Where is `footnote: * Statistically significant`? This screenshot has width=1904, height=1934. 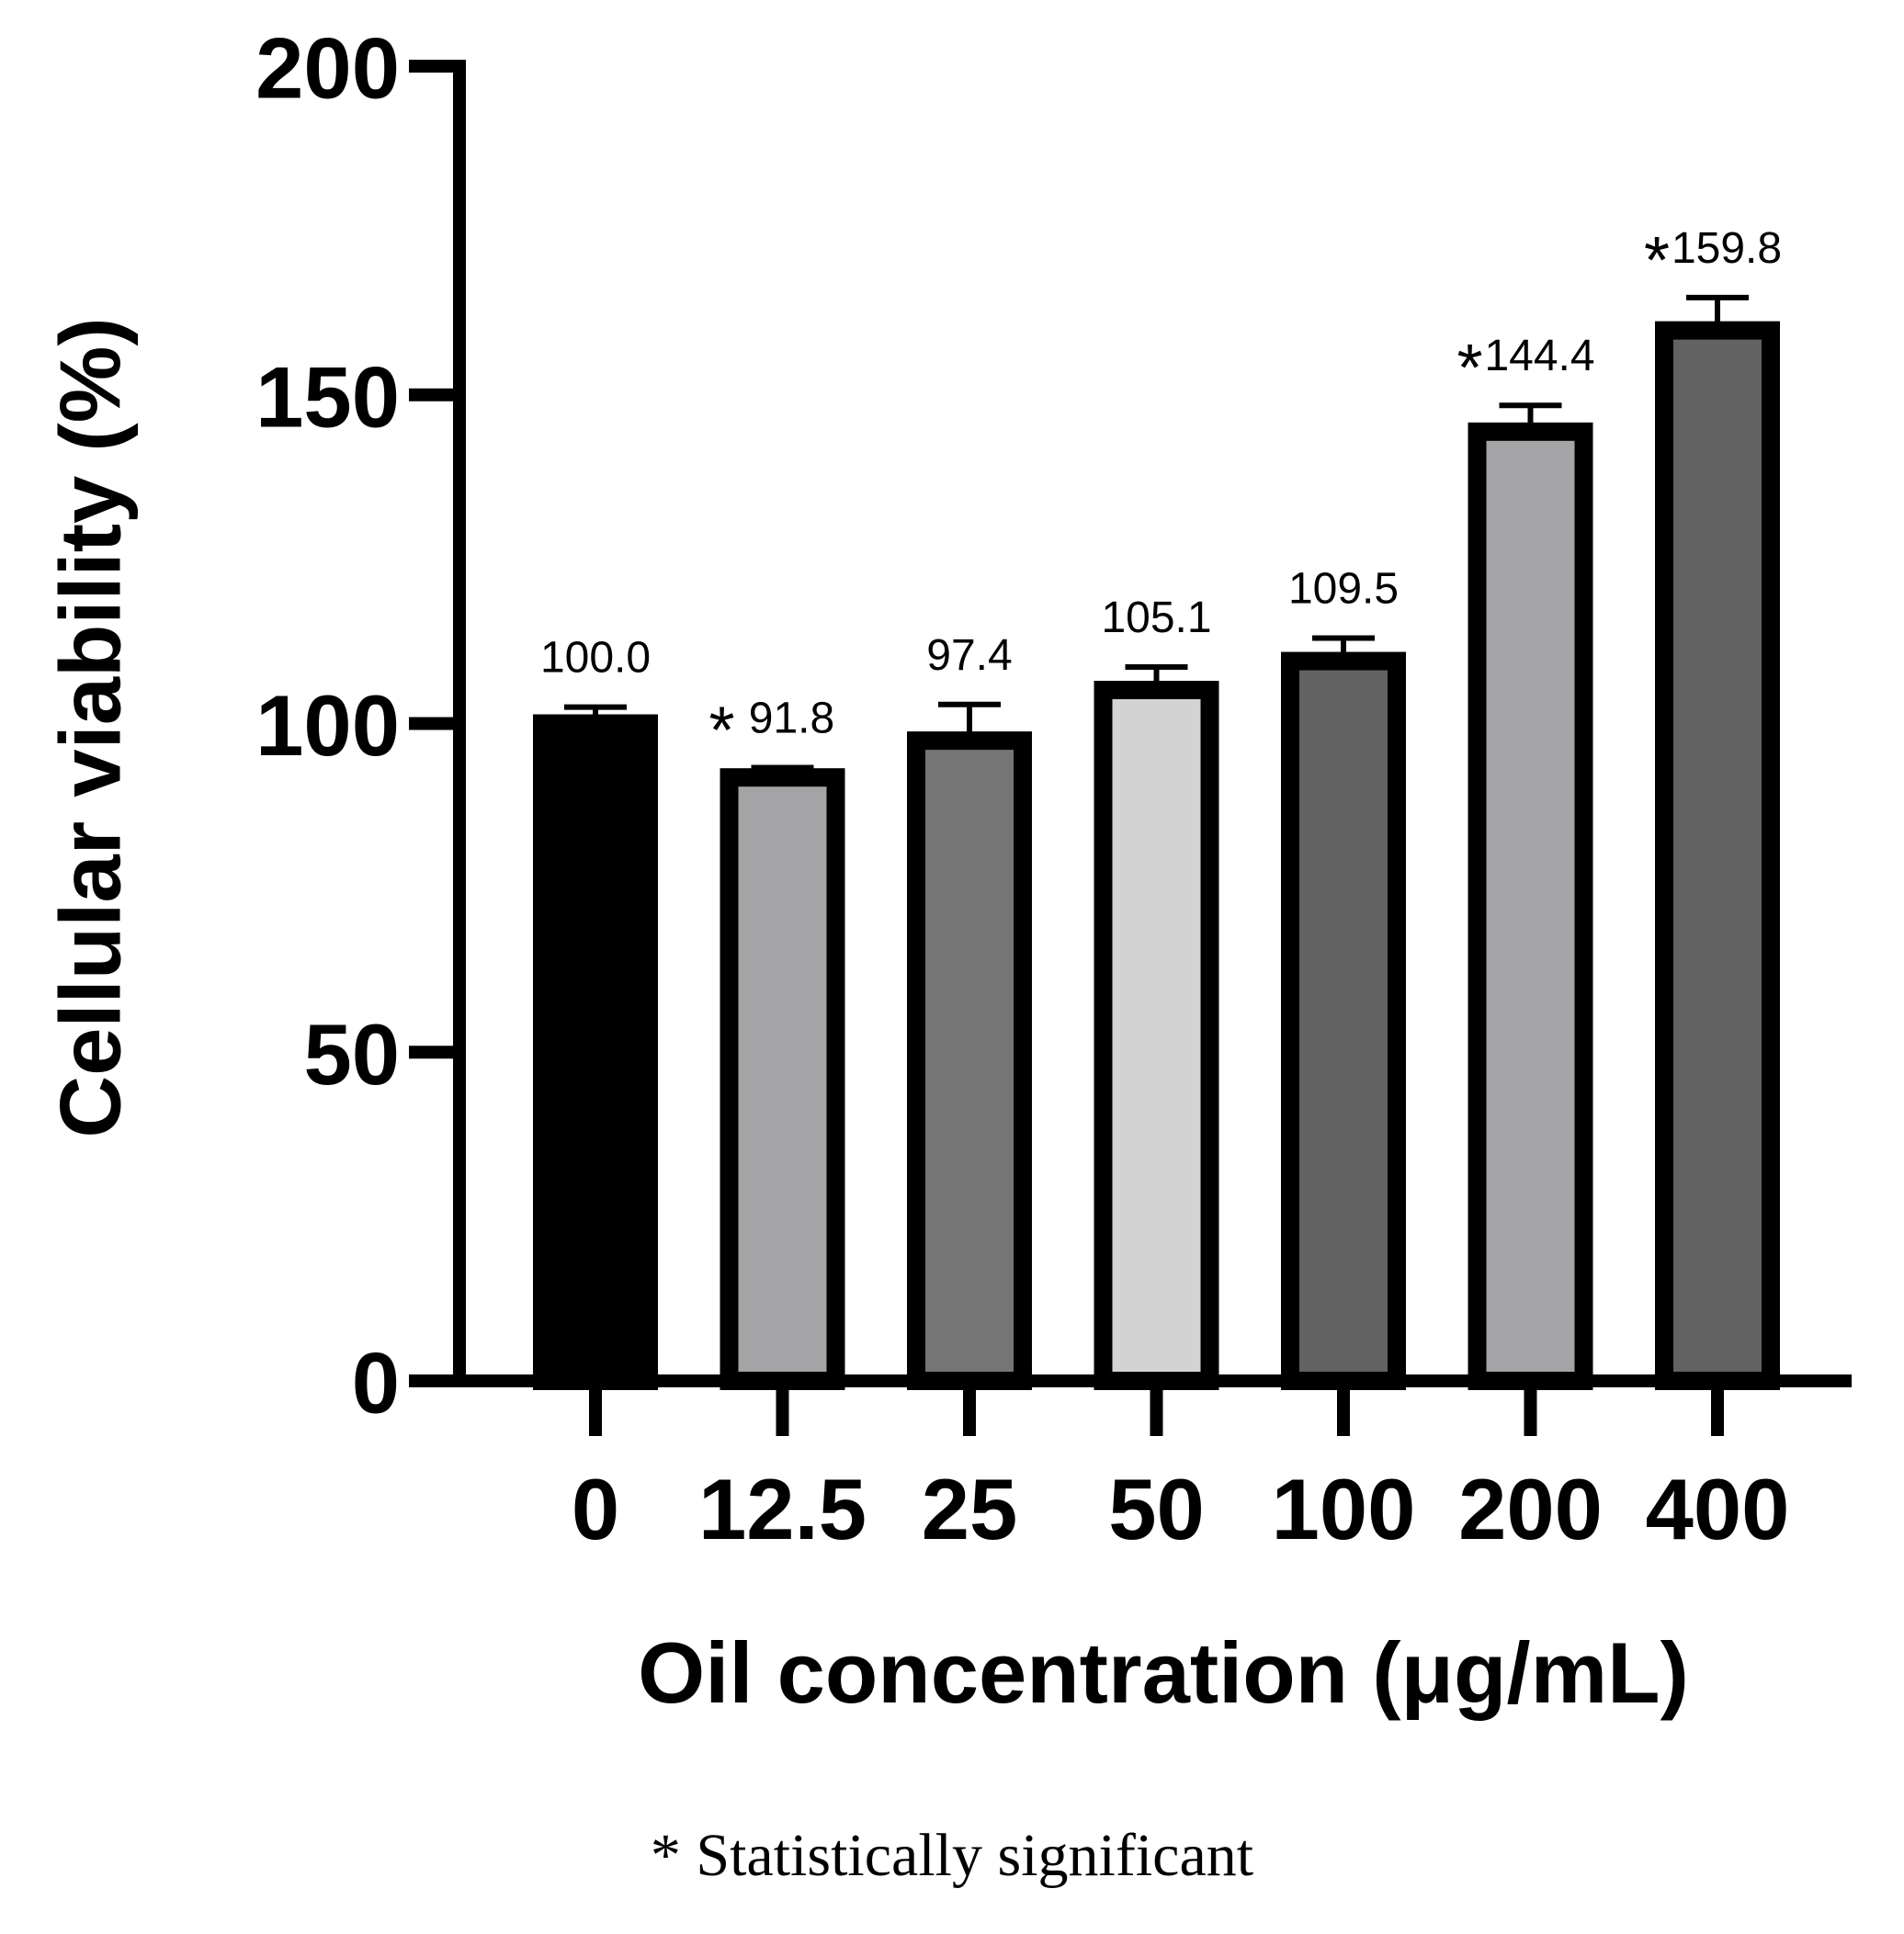
footnote: * Statistically significant is located at coordinates (952, 1855).